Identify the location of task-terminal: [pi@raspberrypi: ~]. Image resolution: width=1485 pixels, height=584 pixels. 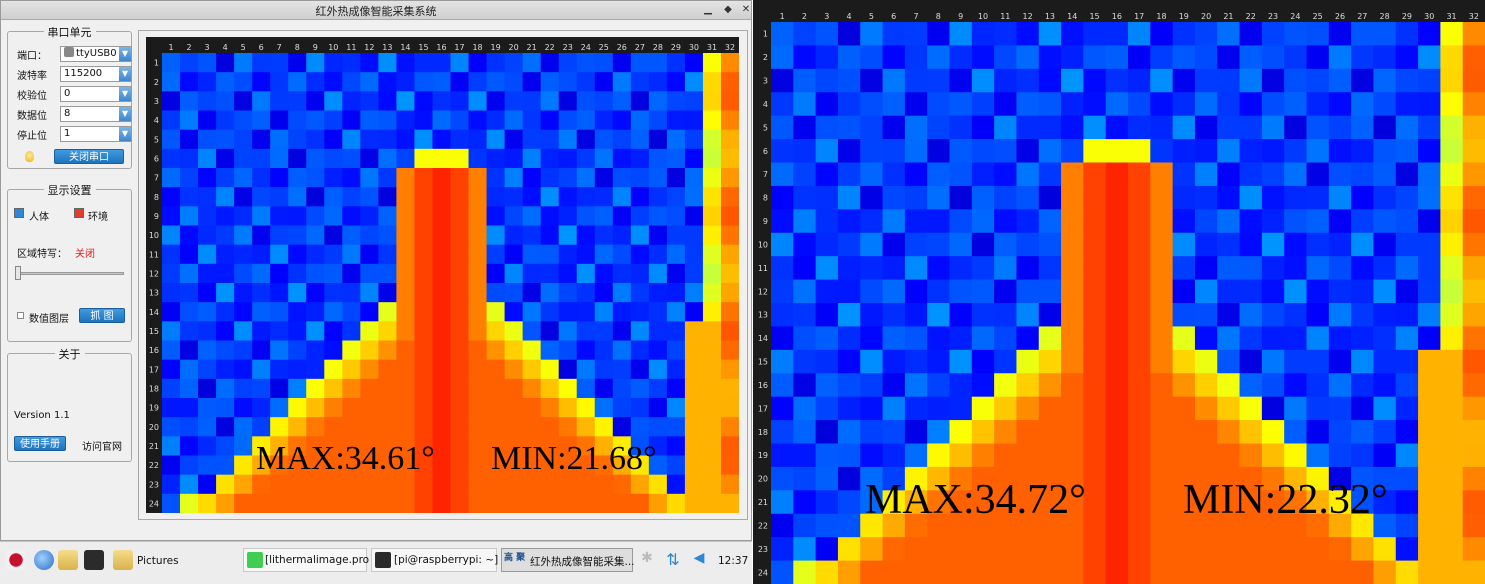
(434, 560).